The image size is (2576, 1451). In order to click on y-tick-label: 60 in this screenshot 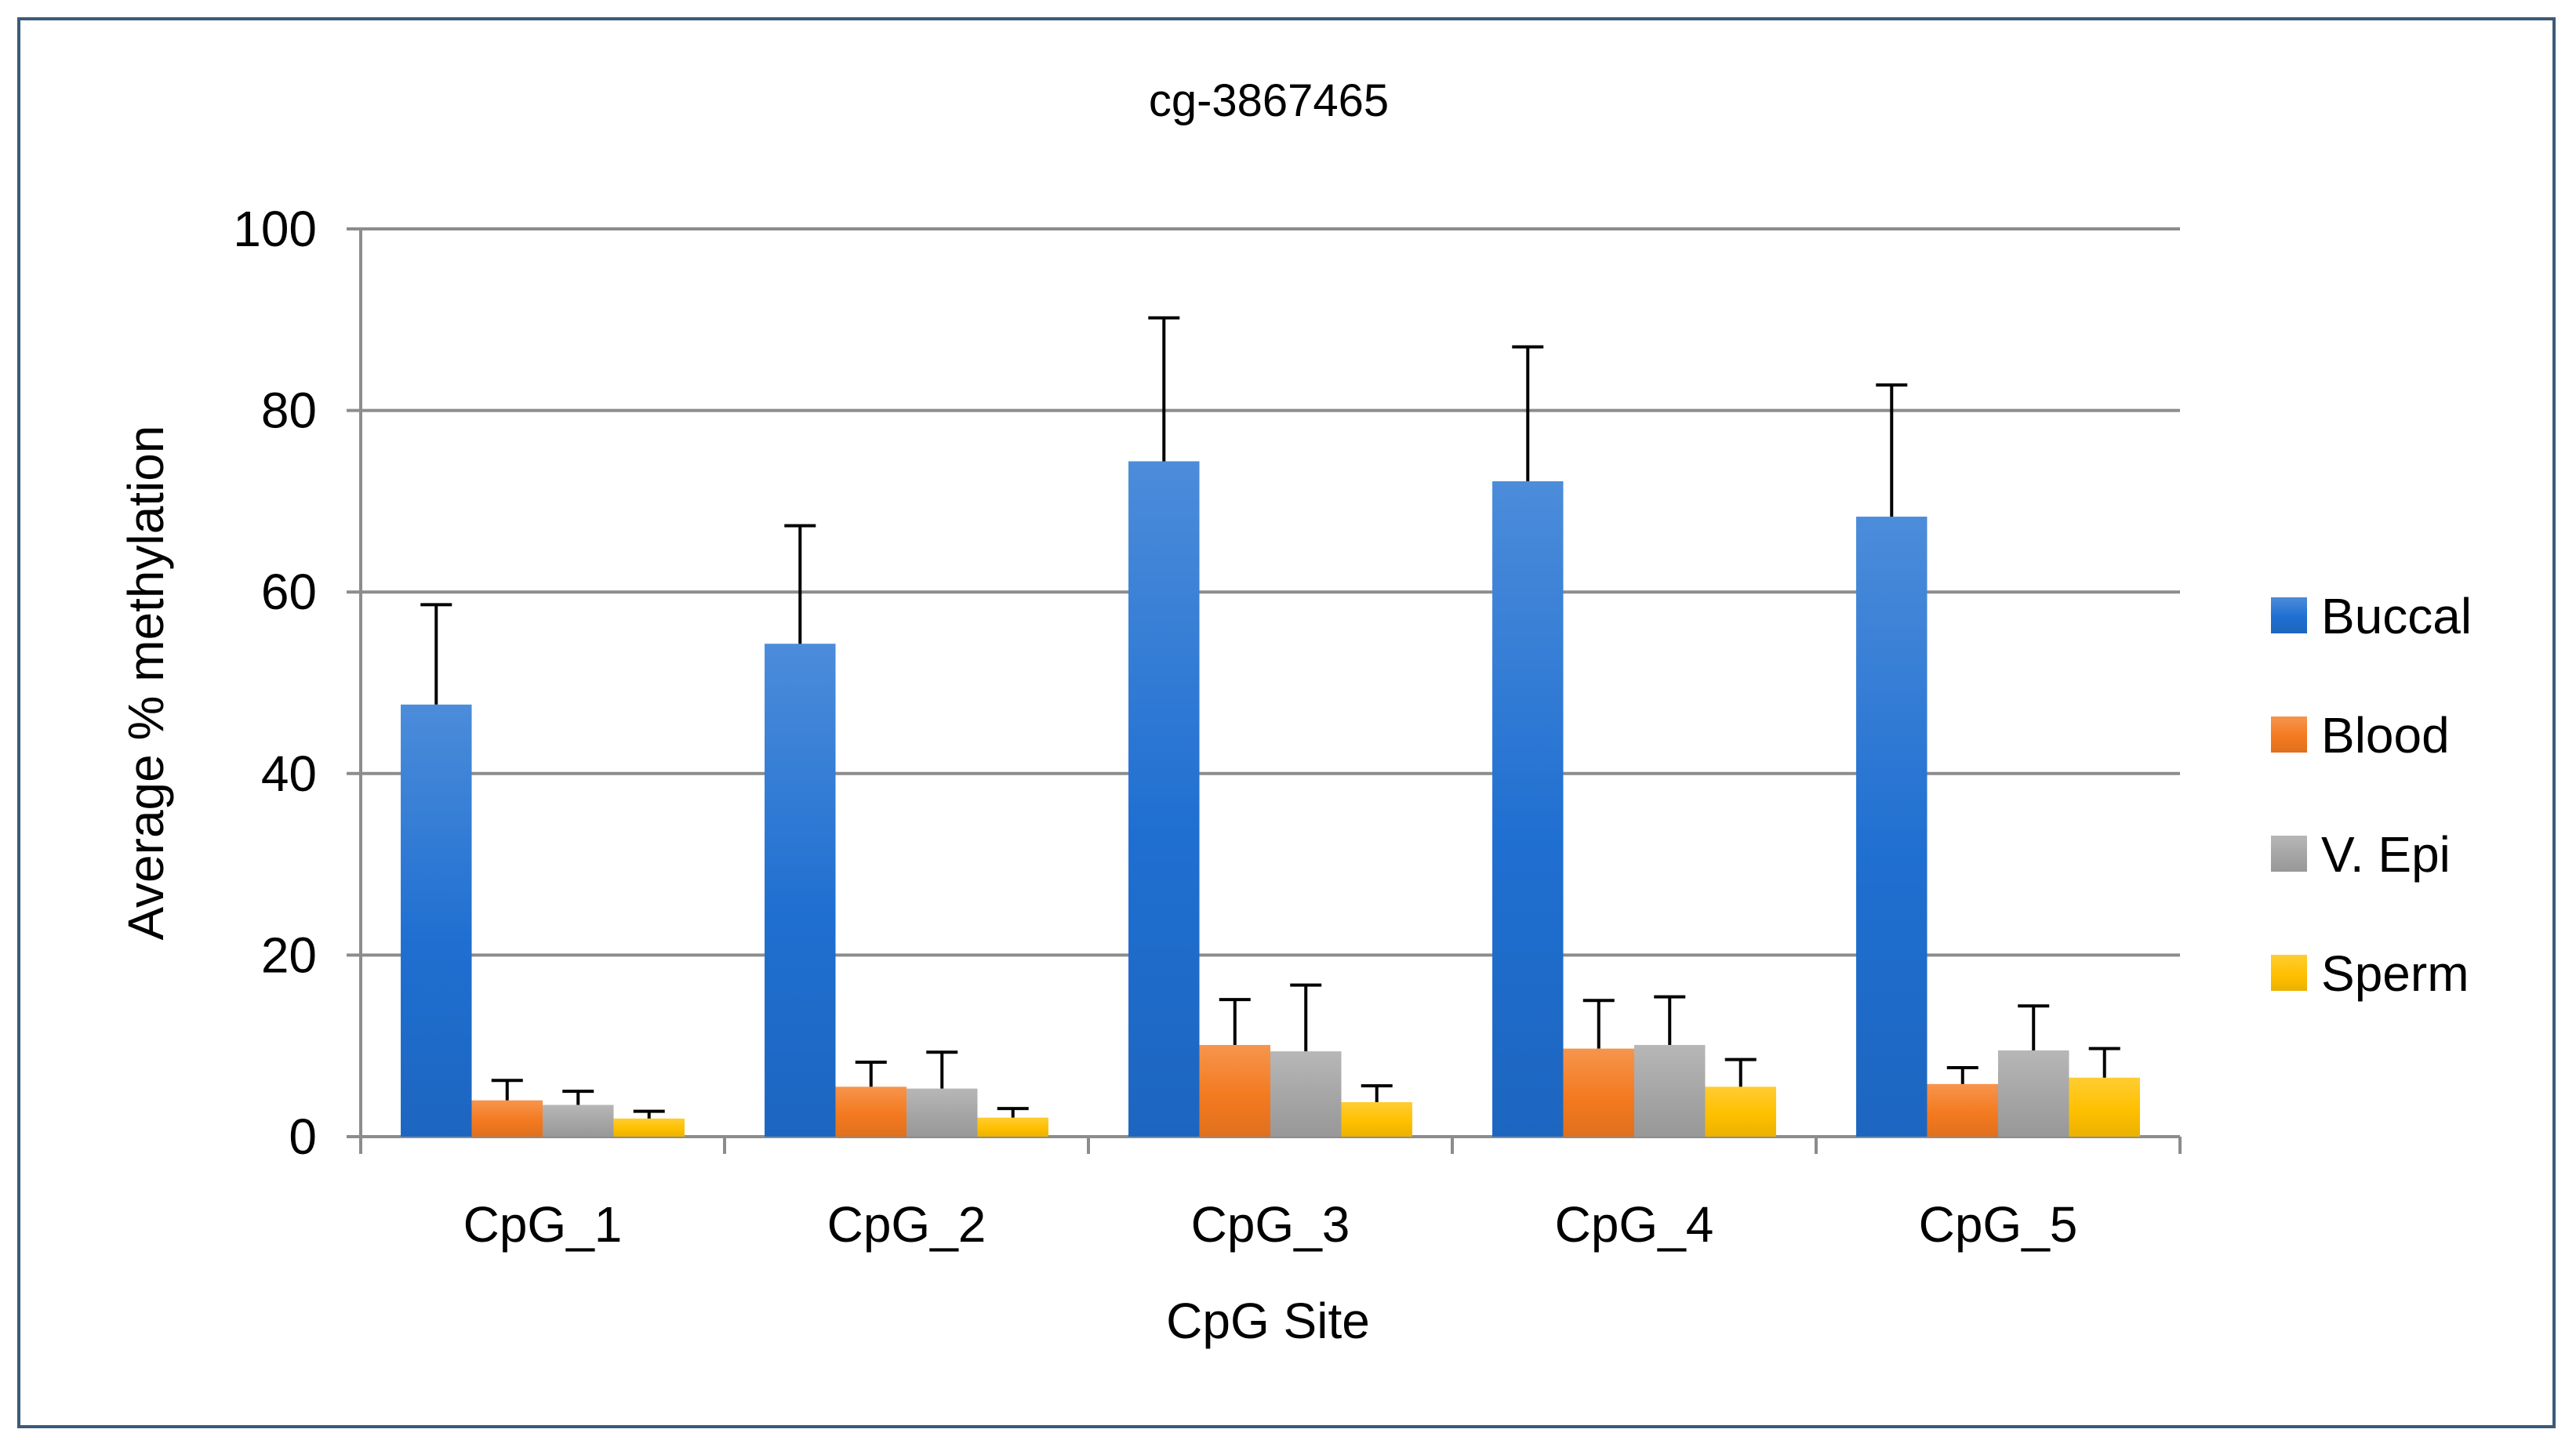, I will do `click(289, 592)`.